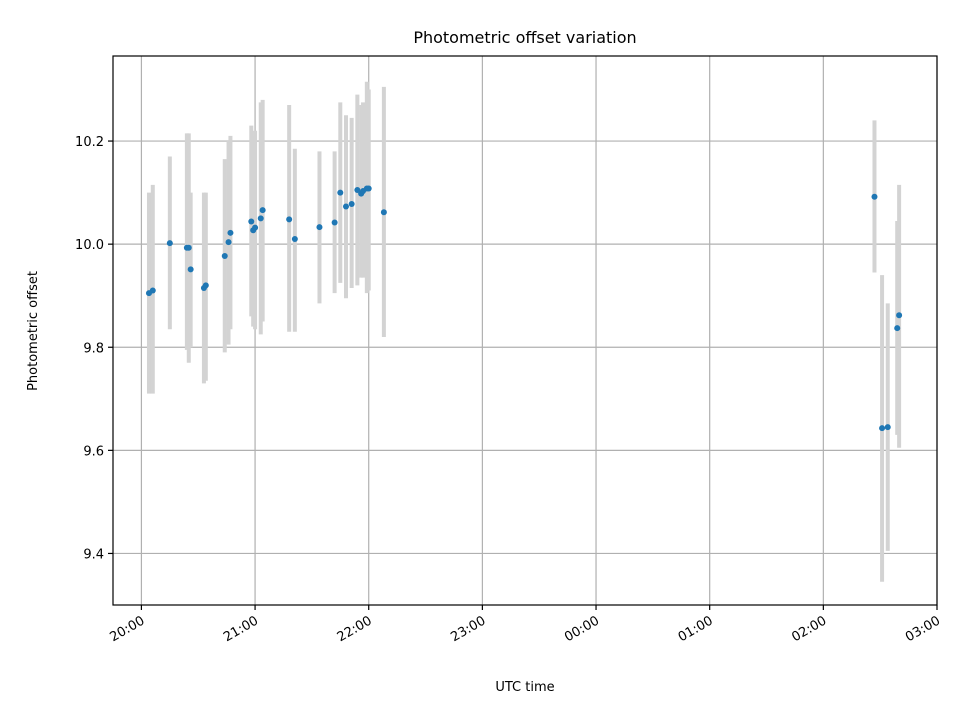 This screenshot has width=960, height=720. Describe the element at coordinates (93, 554) in the screenshot. I see `y-tick-label: 9.4` at that location.